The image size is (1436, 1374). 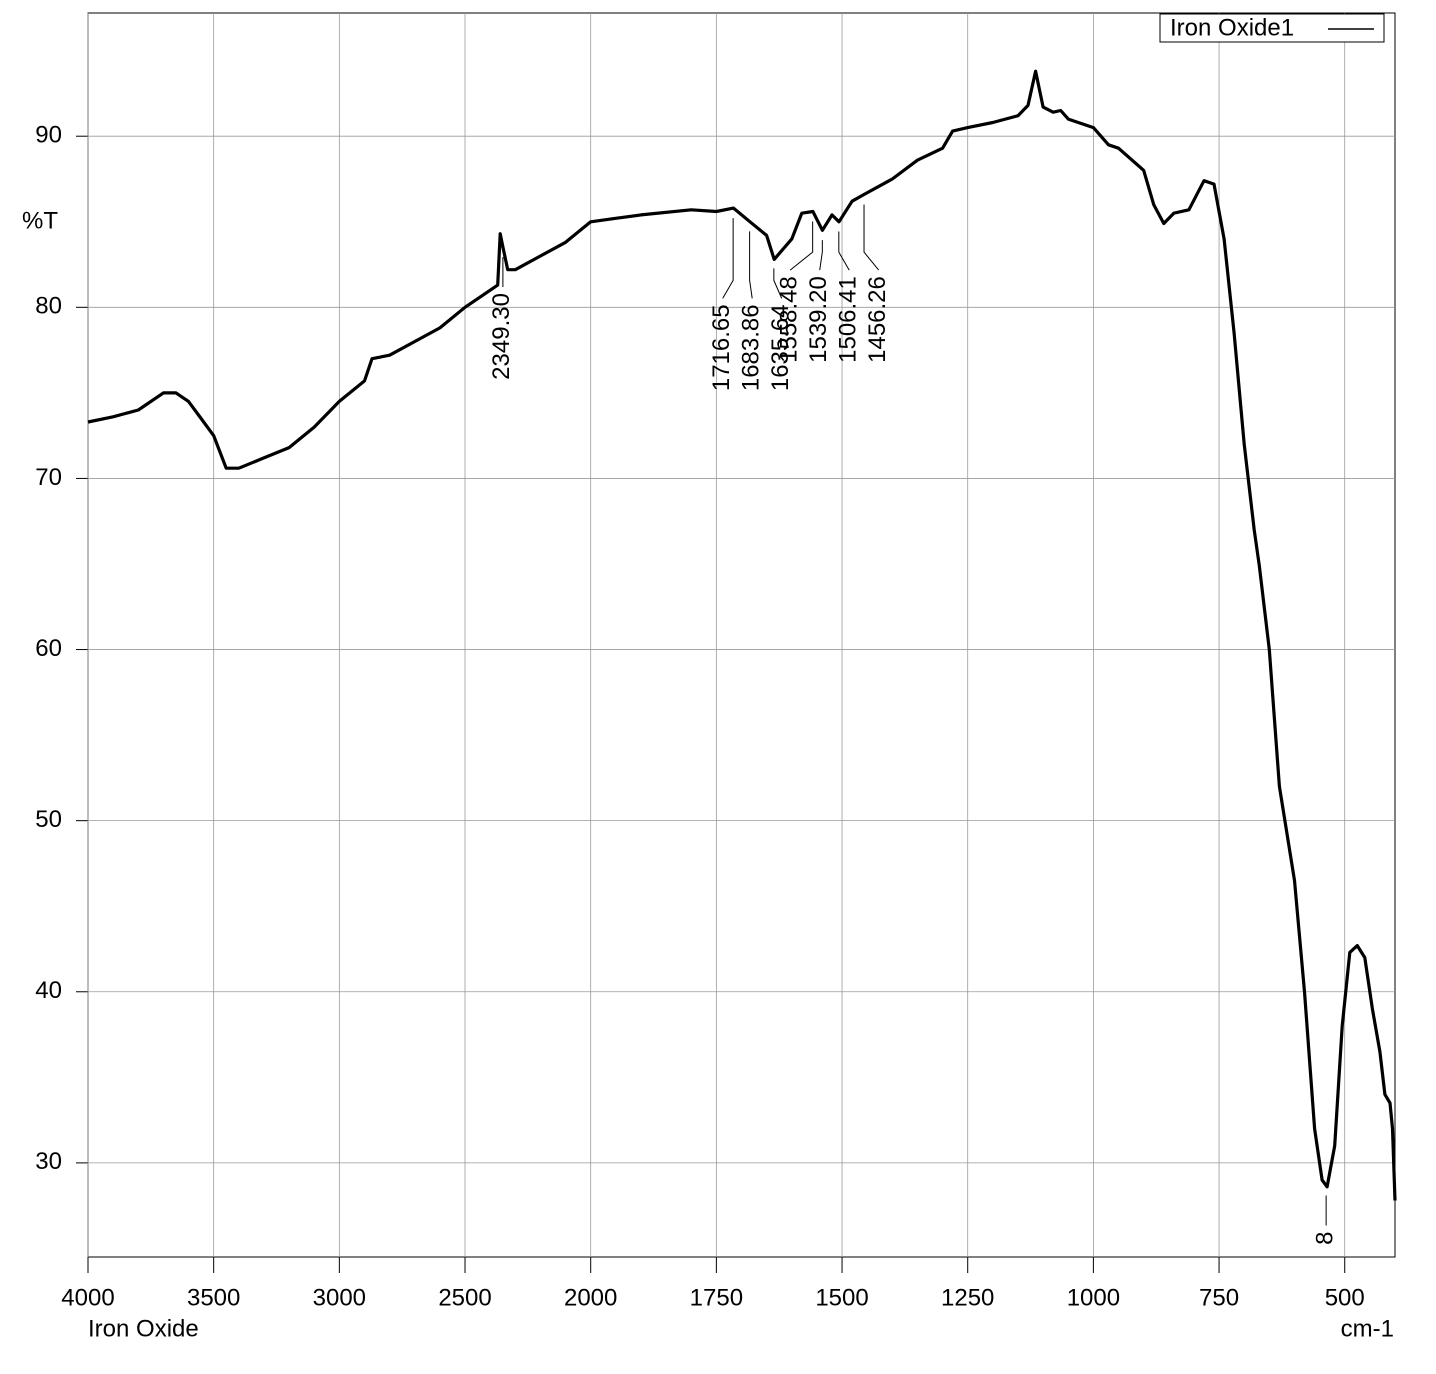 What do you see at coordinates (48, 1161) in the screenshot?
I see `y-tick-label: 30` at bounding box center [48, 1161].